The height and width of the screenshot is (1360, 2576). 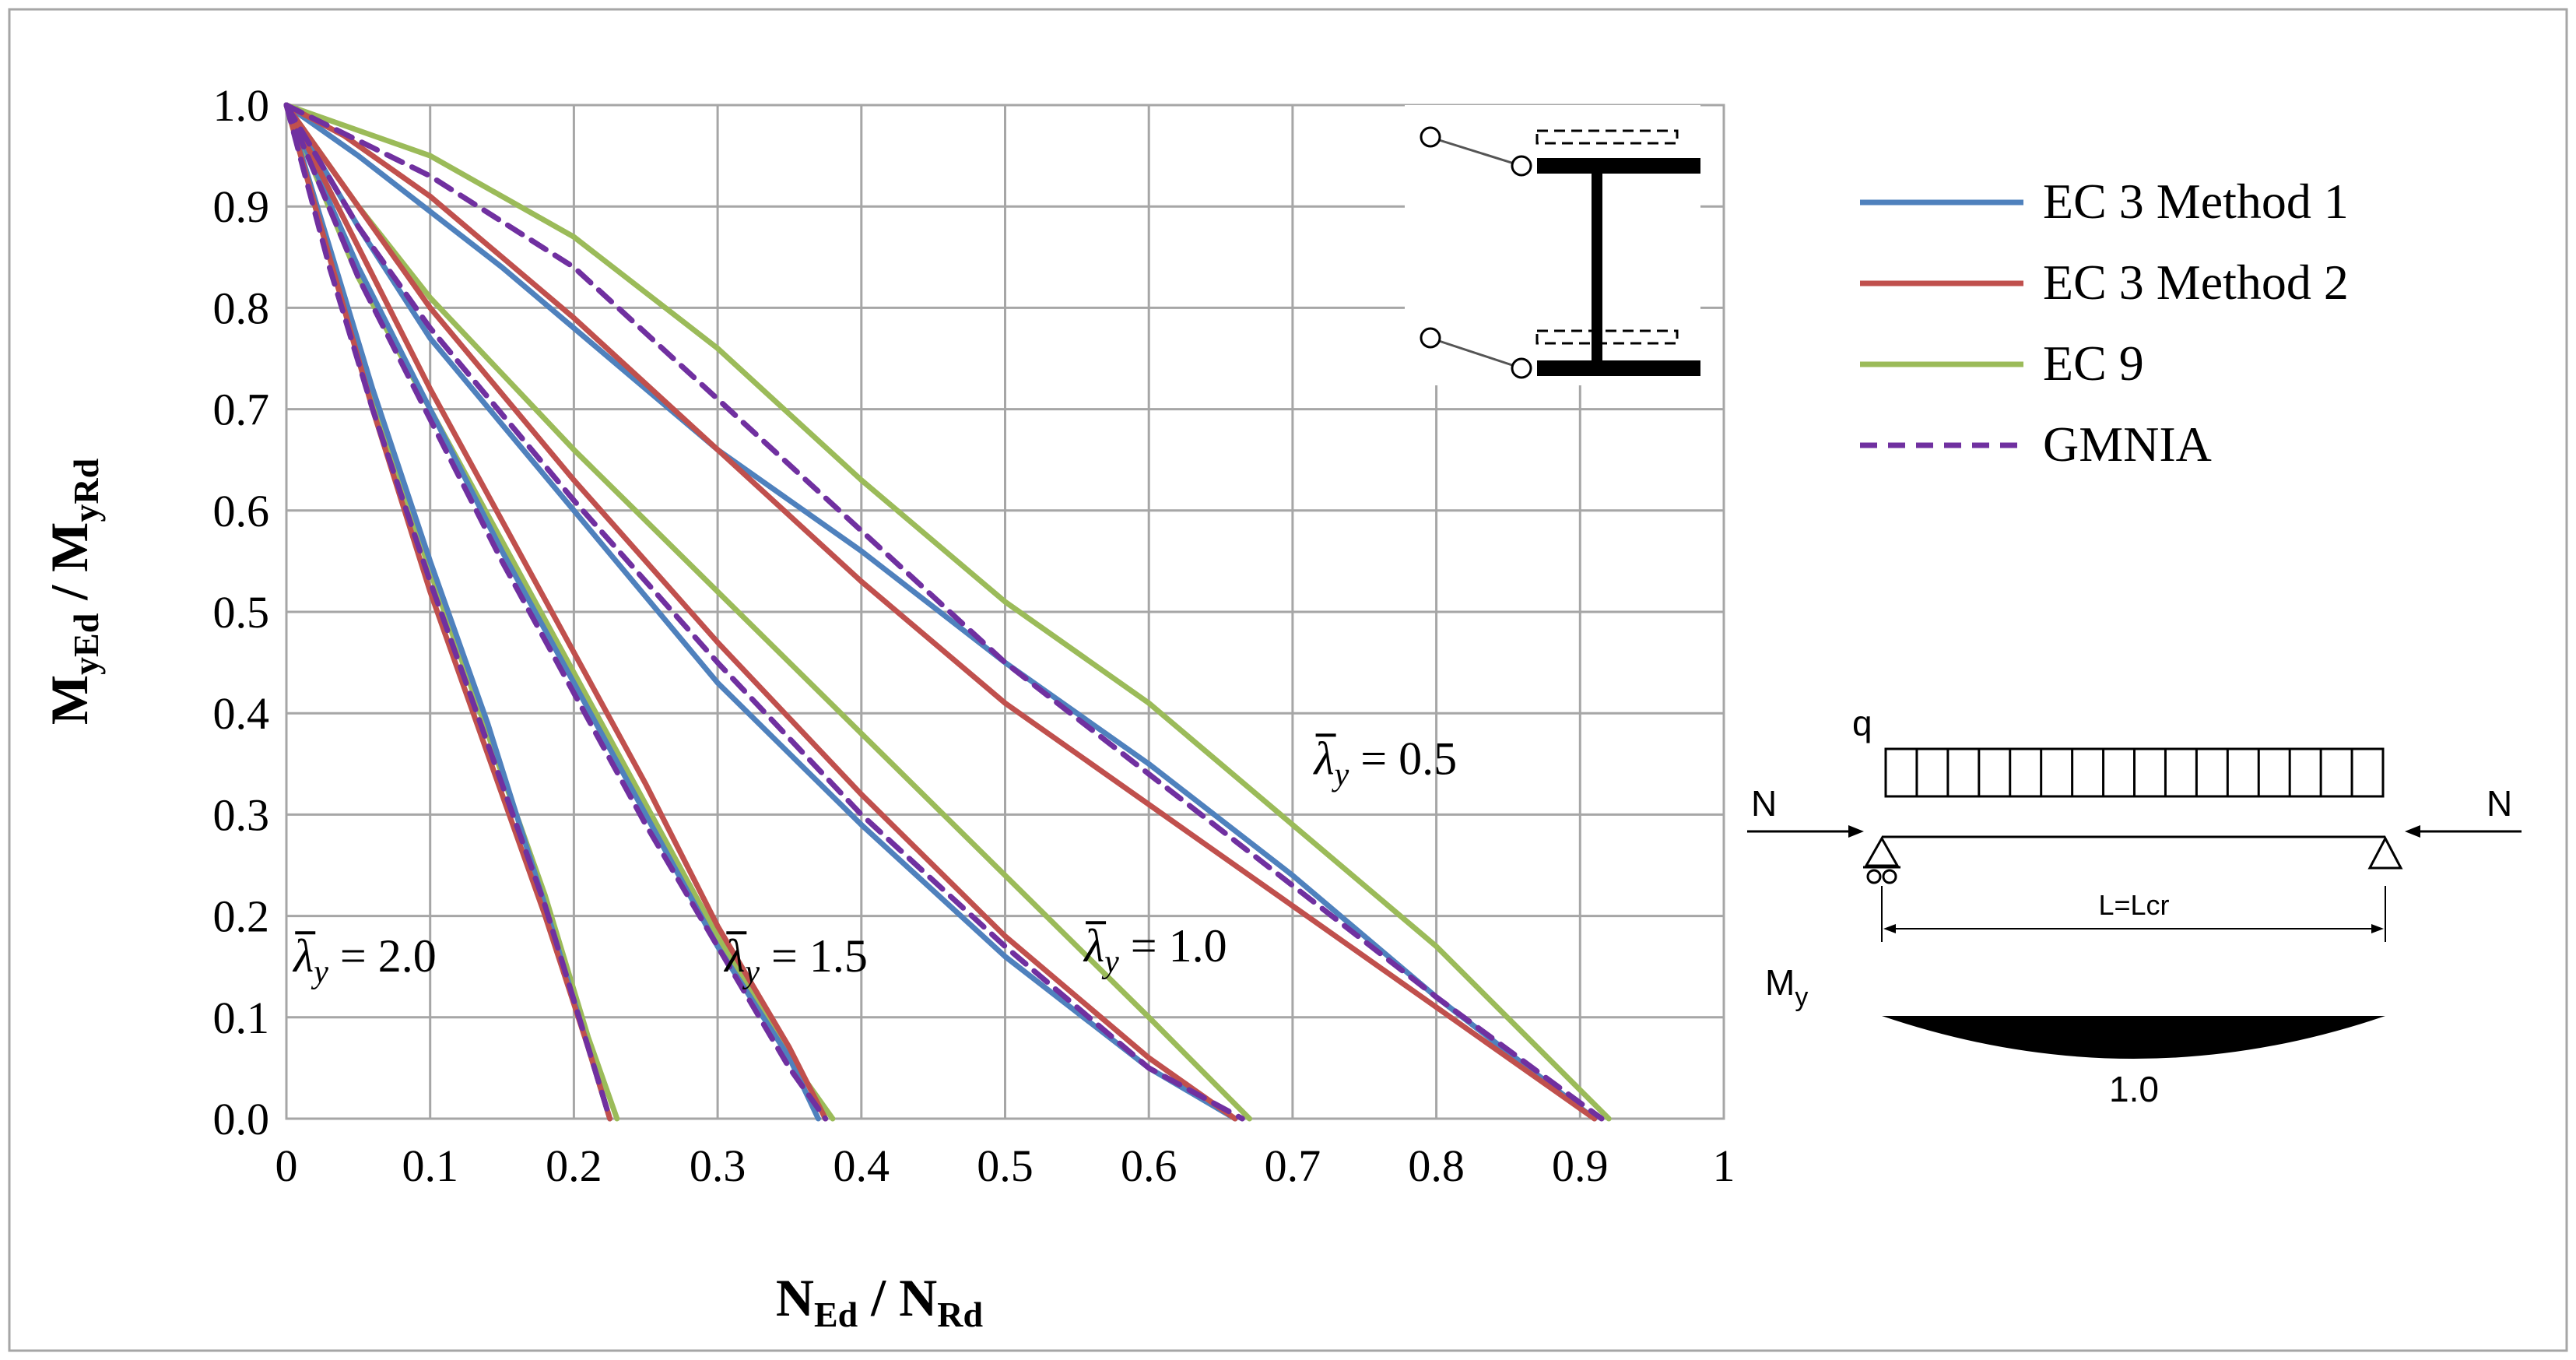 What do you see at coordinates (1149, 1165) in the screenshot?
I see `x-tick-label: 0.6` at bounding box center [1149, 1165].